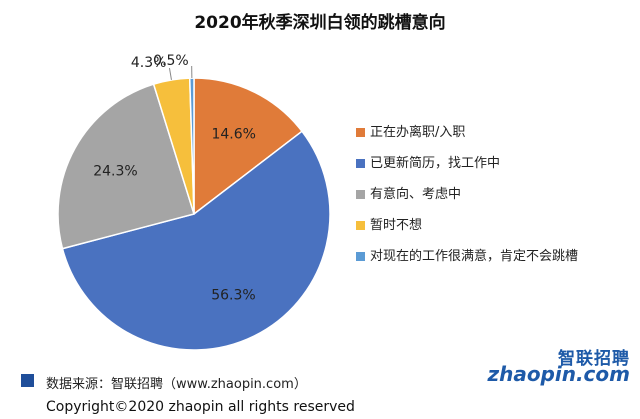 Image resolution: width=640 pixels, height=419 pixels. What do you see at coordinates (416, 194) in the screenshot?
I see `legend-label-2: 有意向、考虑中` at bounding box center [416, 194].